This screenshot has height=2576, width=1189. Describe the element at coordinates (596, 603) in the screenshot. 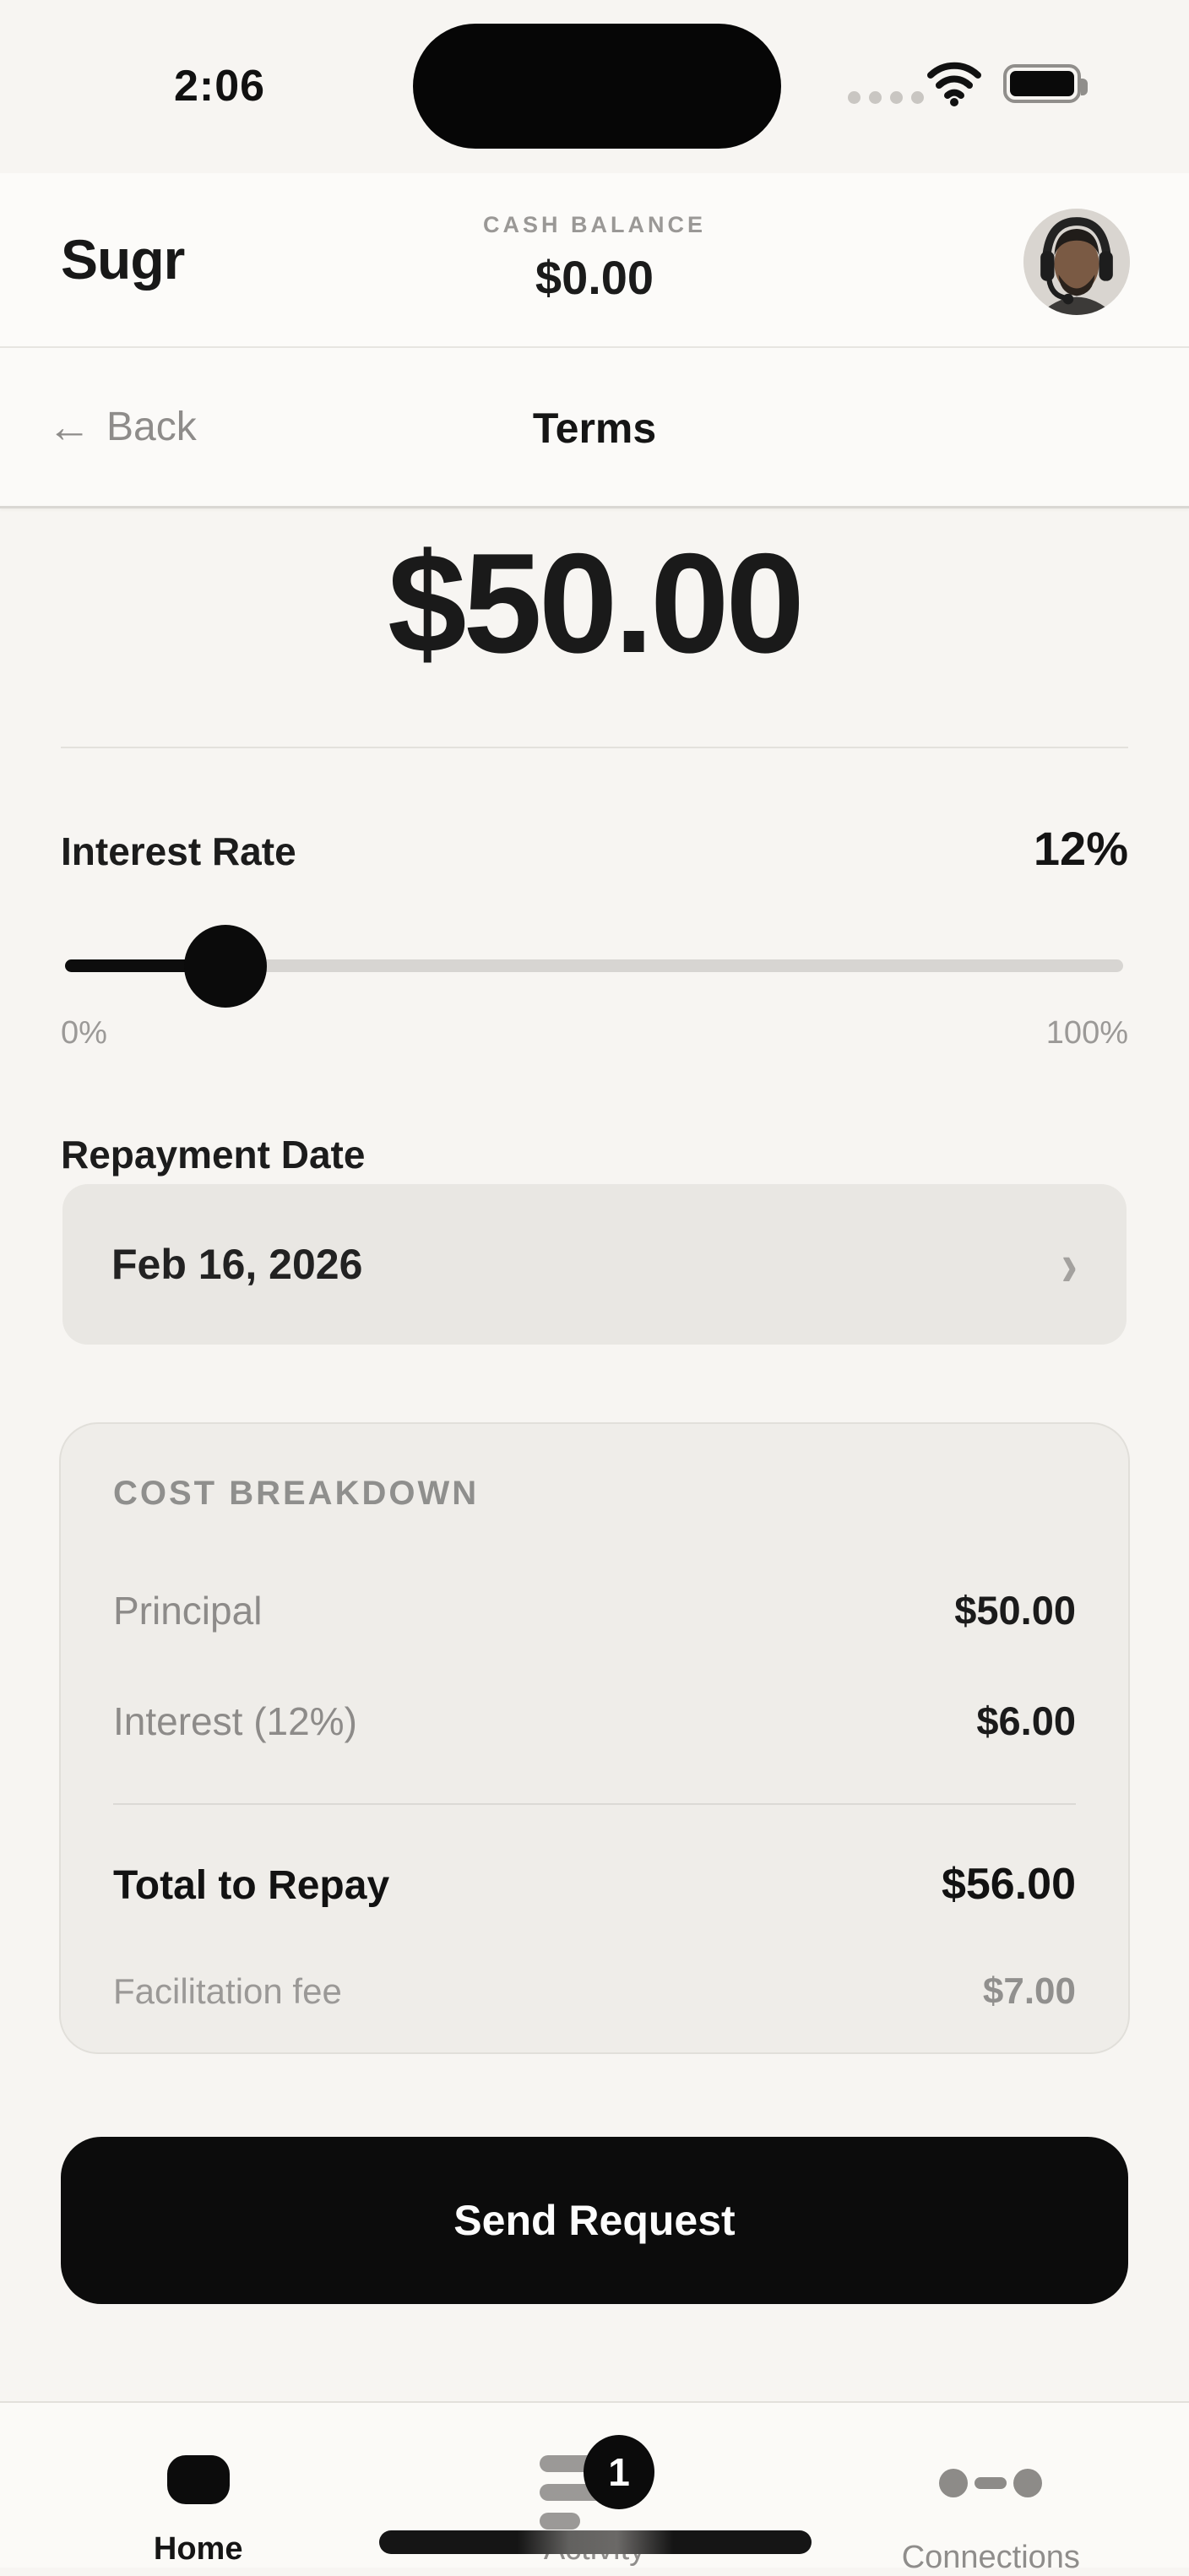

I see `loan-amount: $50.00` at that location.